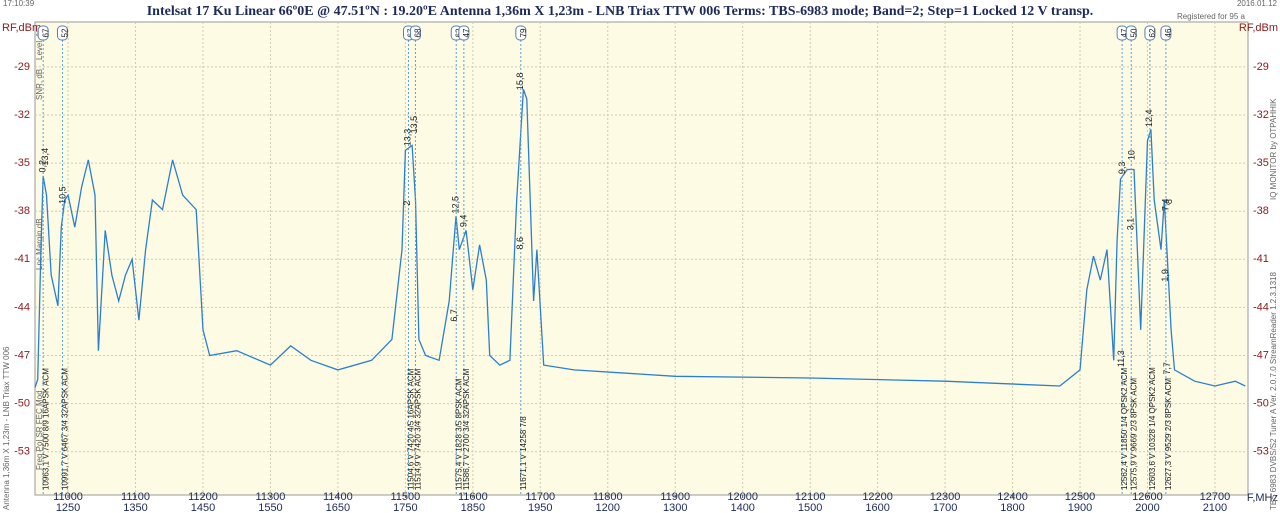  Describe the element at coordinates (407, 203) in the screenshot. I see `snr-note: 2` at that location.